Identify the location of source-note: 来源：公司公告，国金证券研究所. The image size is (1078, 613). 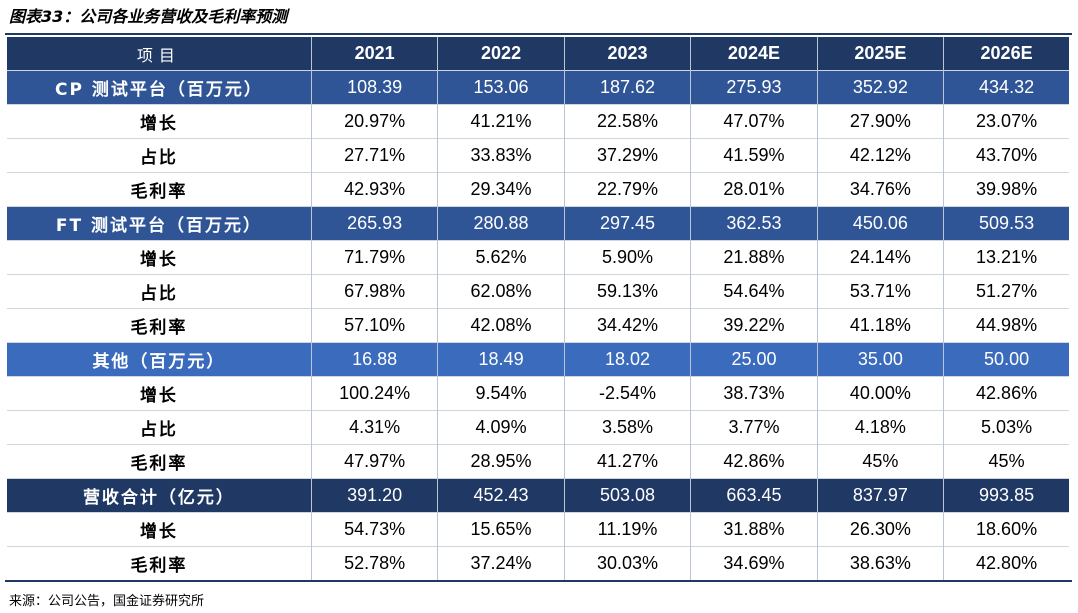
(107, 601).